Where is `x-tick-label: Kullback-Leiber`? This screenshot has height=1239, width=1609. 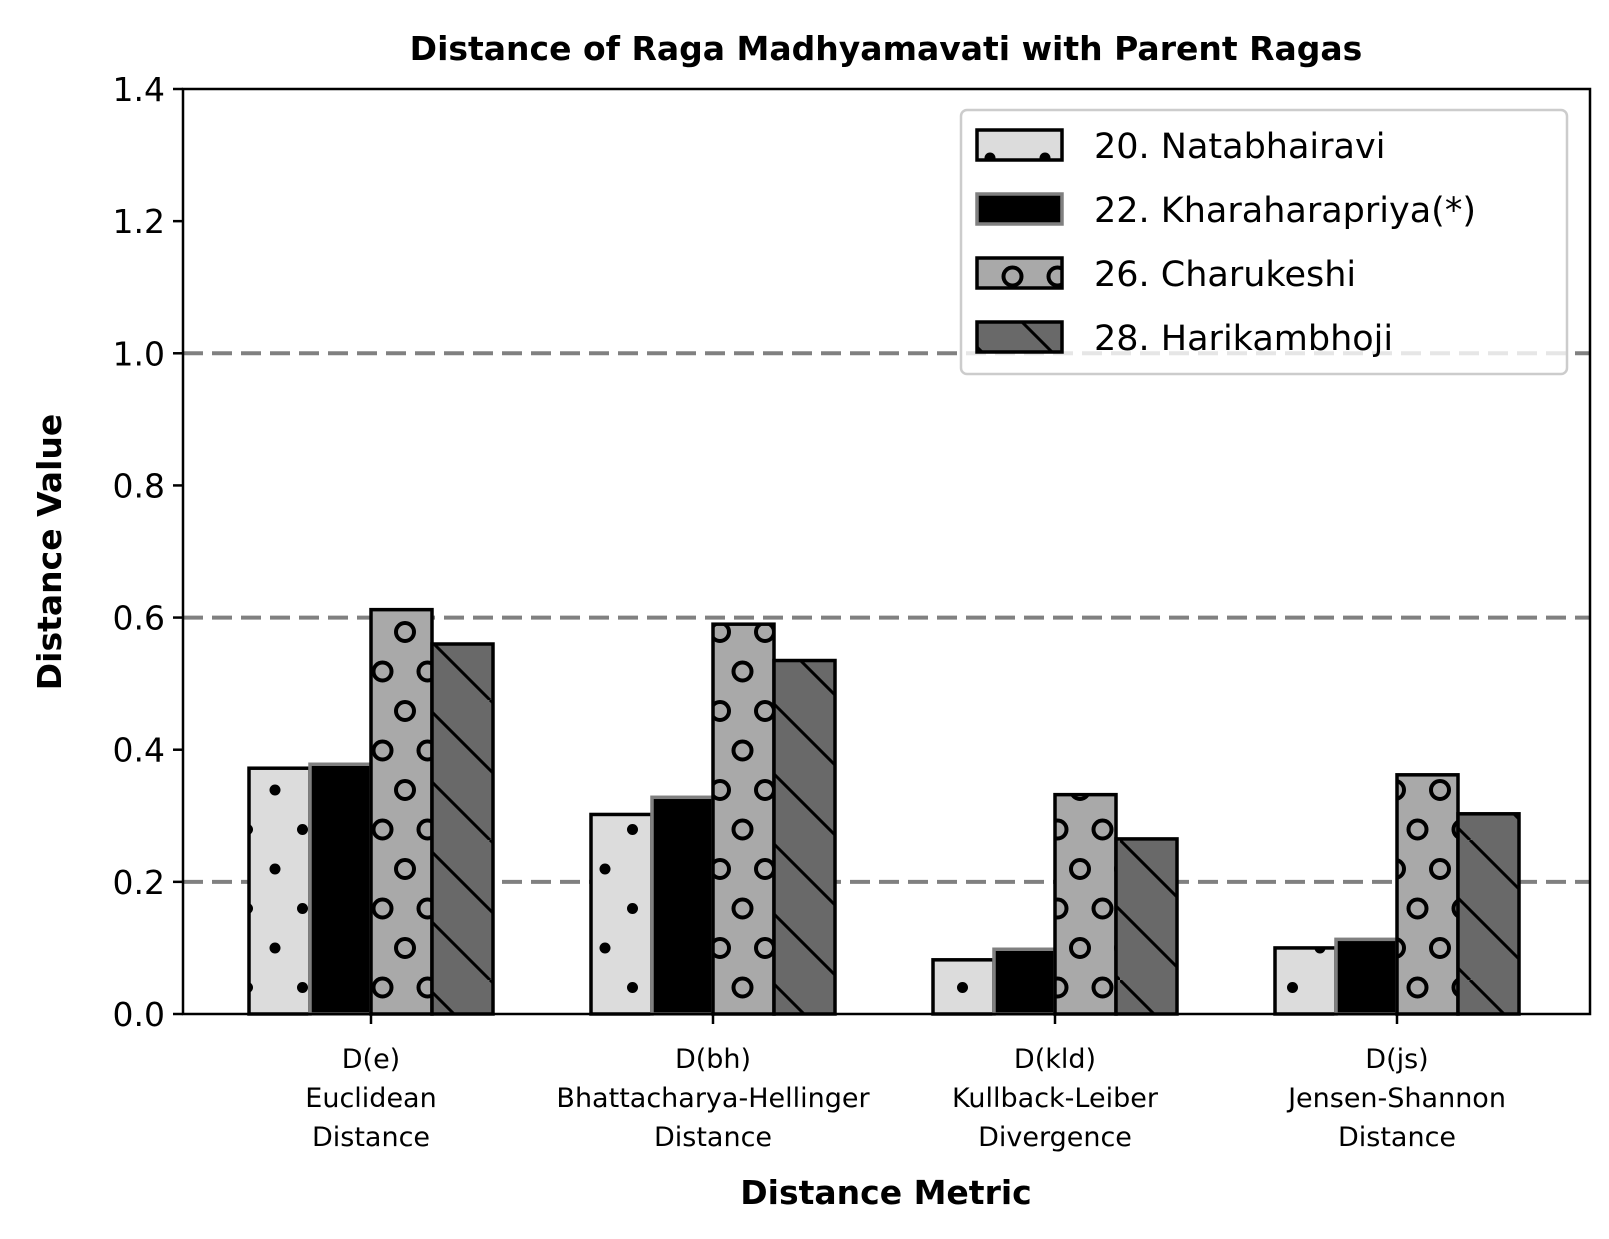
x-tick-label: Kullback-Leiber is located at coordinates (1055, 1098).